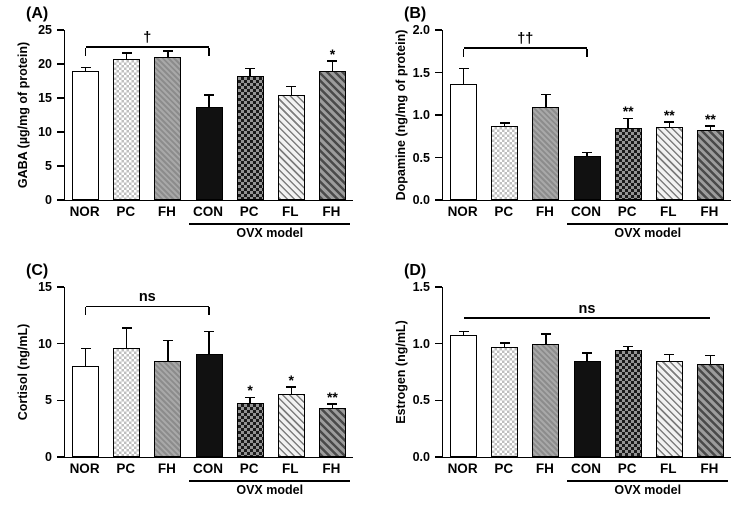  I want to click on plot-area: * †, so click(205, 115).